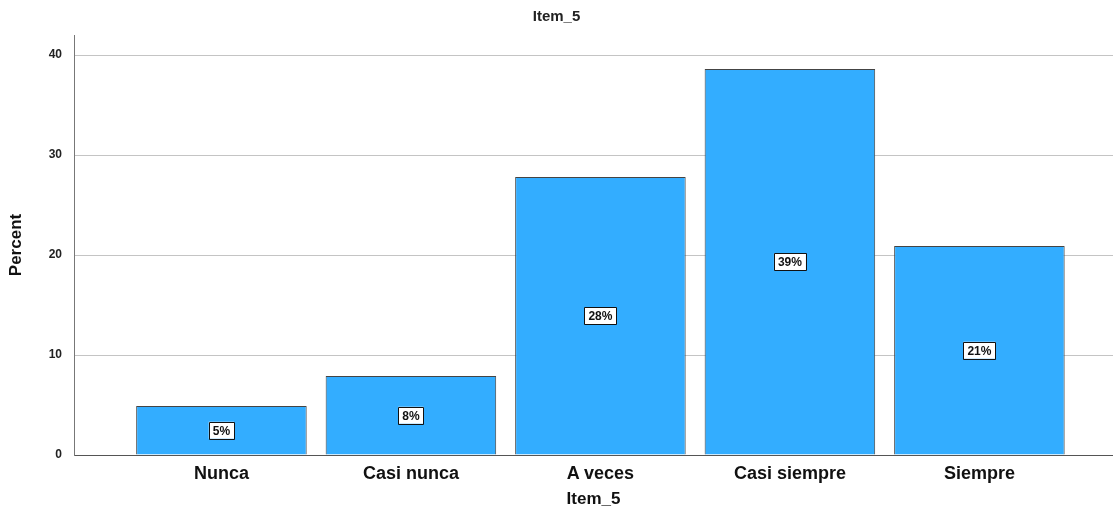 The image size is (1113, 510). What do you see at coordinates (789, 472) in the screenshot?
I see `x-tick-label: Casi siempre` at bounding box center [789, 472].